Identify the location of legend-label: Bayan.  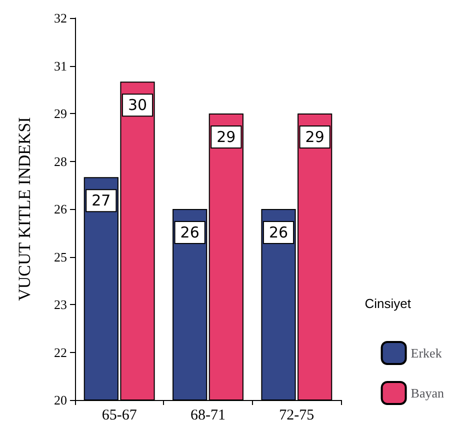
(427, 393).